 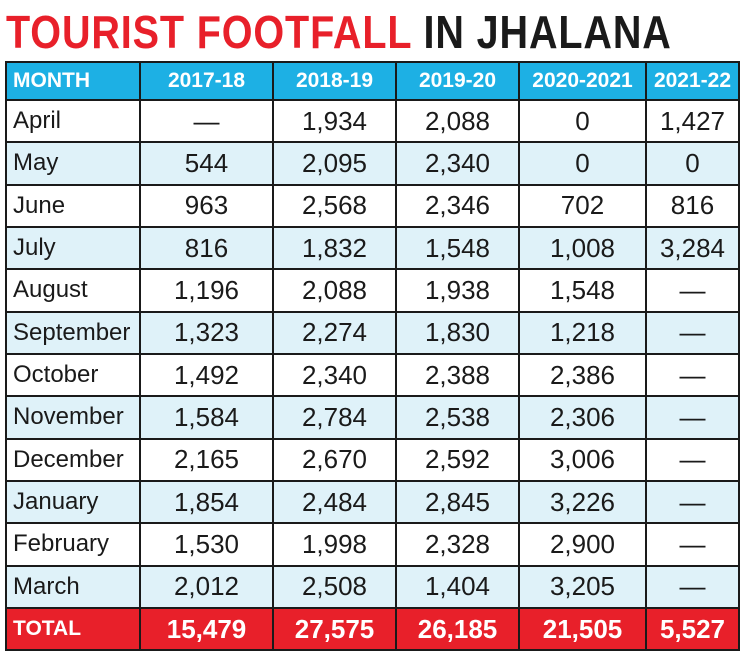 I want to click on value-cell: 2,012, so click(x=206, y=587).